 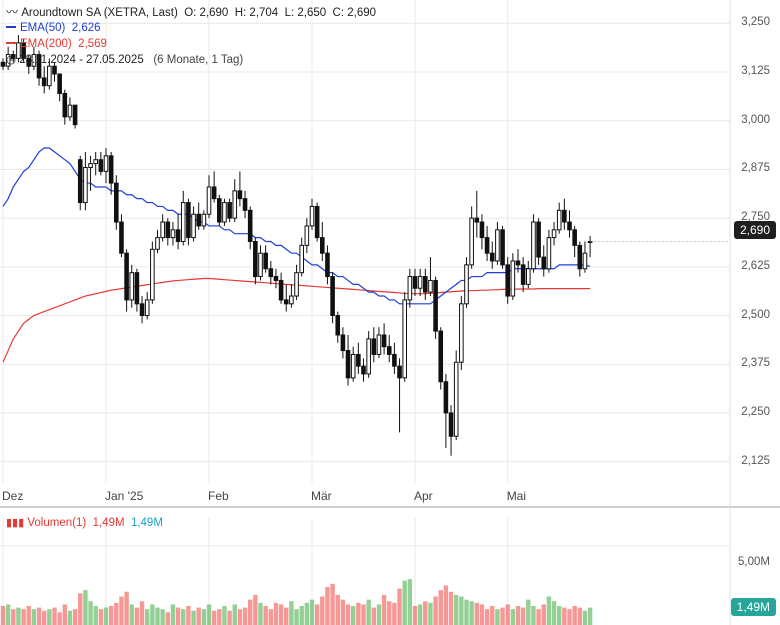 I want to click on y-tick-label: 2,625, so click(x=755, y=265).